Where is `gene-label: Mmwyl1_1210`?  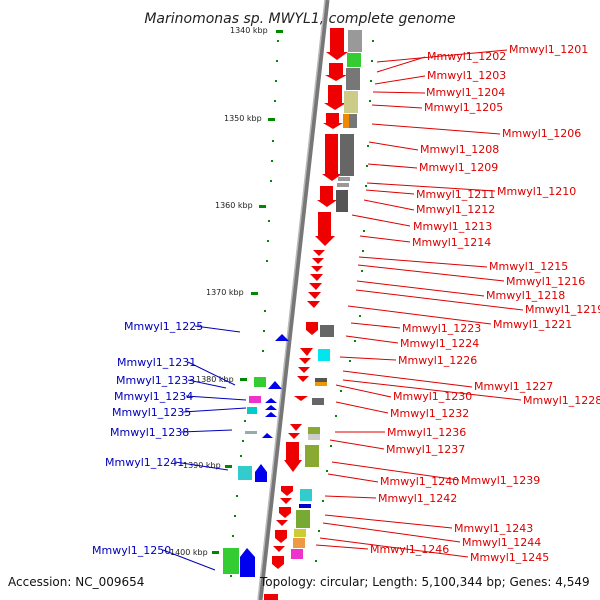
gene-label: Mmwyl1_1210 is located at coordinates (536, 191).